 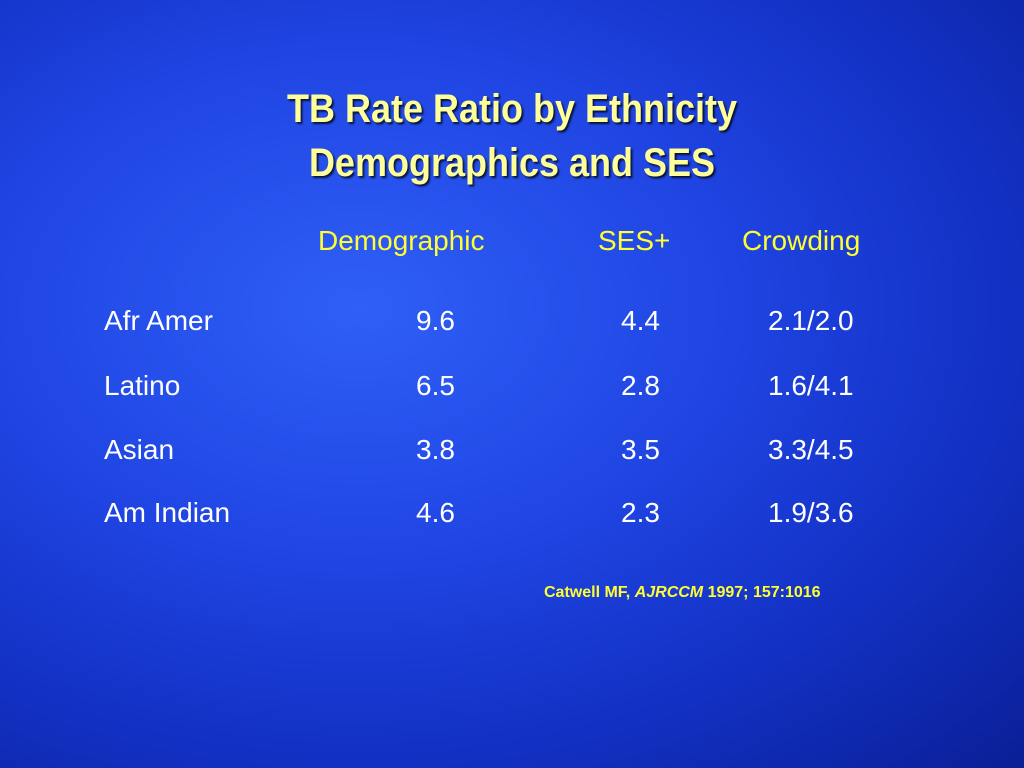 I want to click on cell-crowding: 1.9/3.6, so click(x=811, y=512).